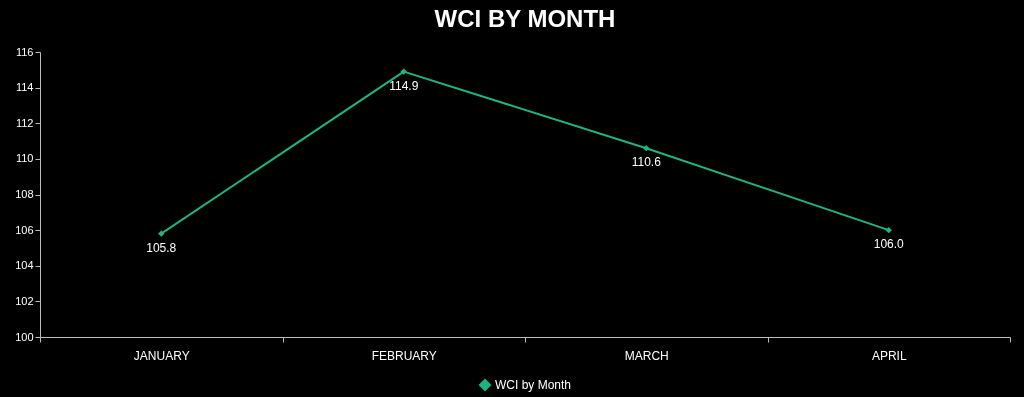  I want to click on y-tick-label: 100, so click(24, 336).